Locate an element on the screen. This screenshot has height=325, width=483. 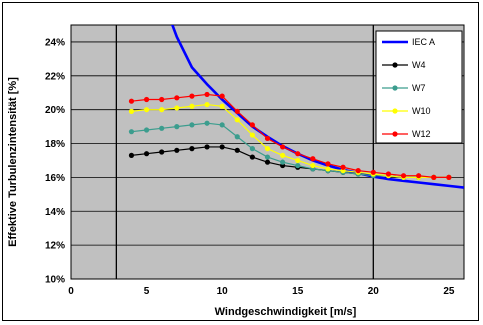
y-tick-label: 24% is located at coordinates (55, 42).